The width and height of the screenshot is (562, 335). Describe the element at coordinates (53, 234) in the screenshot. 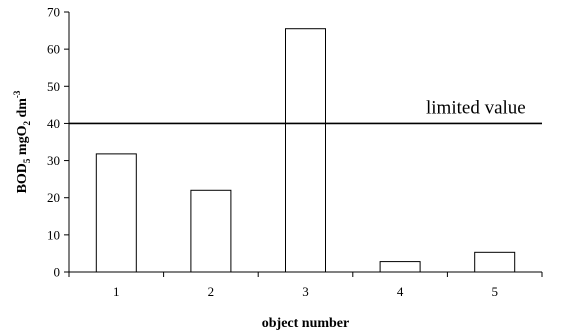

I see `y-tick-label: 10` at that location.